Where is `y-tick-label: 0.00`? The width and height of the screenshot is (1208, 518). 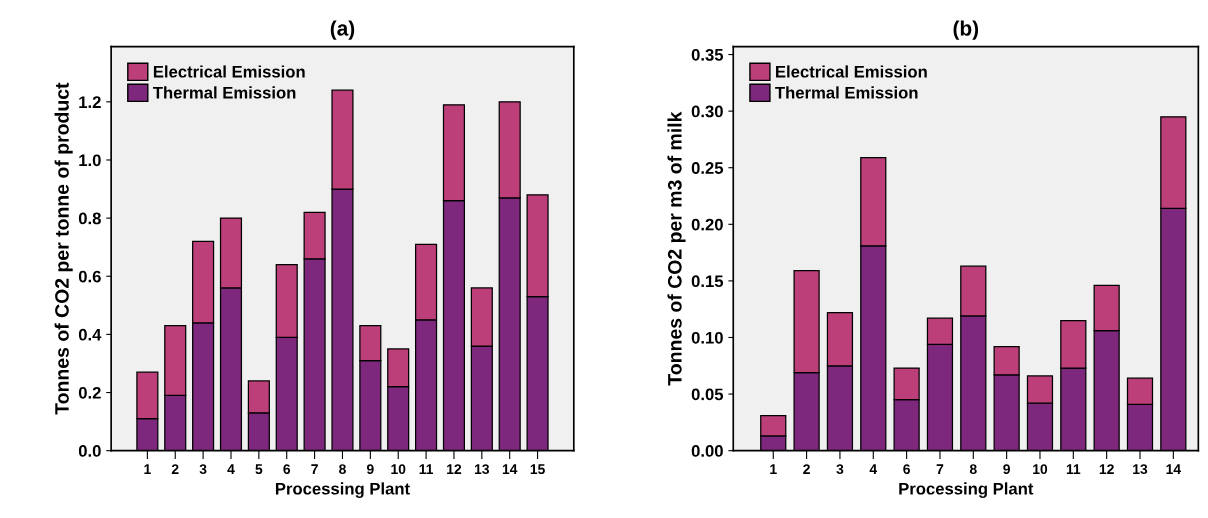 y-tick-label: 0.00 is located at coordinates (707, 451).